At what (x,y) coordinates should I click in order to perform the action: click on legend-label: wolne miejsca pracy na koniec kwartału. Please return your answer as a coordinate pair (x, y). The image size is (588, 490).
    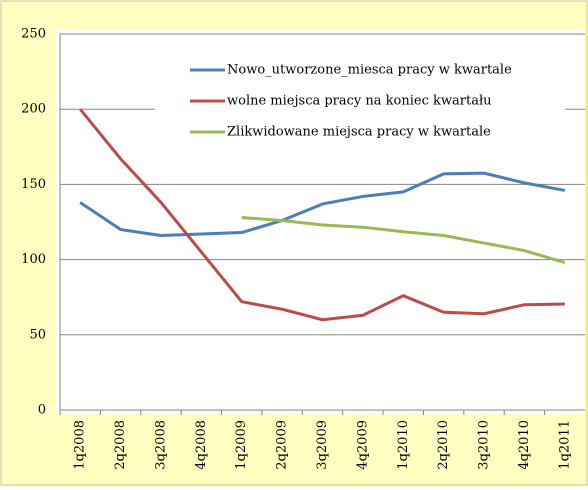
    Looking at the image, I should click on (359, 101).